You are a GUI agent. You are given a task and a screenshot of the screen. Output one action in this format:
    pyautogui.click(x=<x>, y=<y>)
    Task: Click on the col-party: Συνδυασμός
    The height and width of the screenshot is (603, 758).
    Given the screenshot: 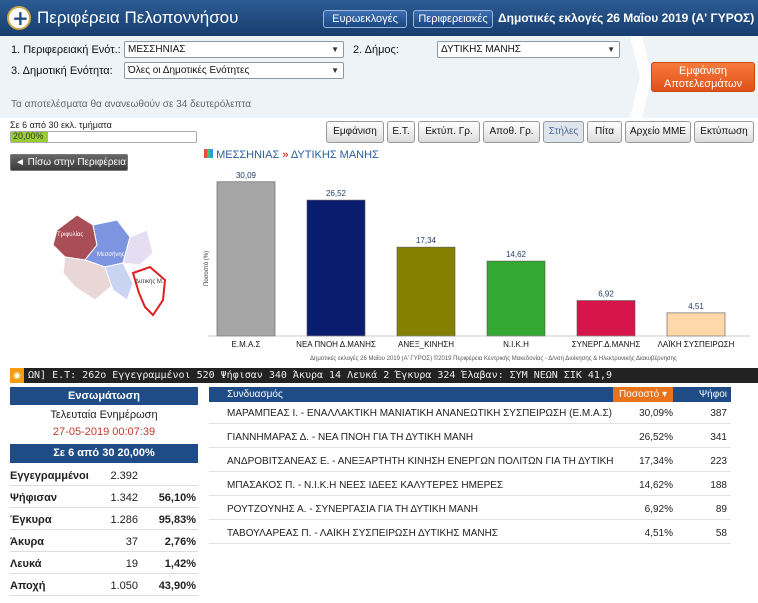 What is the action you would take?
    pyautogui.click(x=255, y=394)
    